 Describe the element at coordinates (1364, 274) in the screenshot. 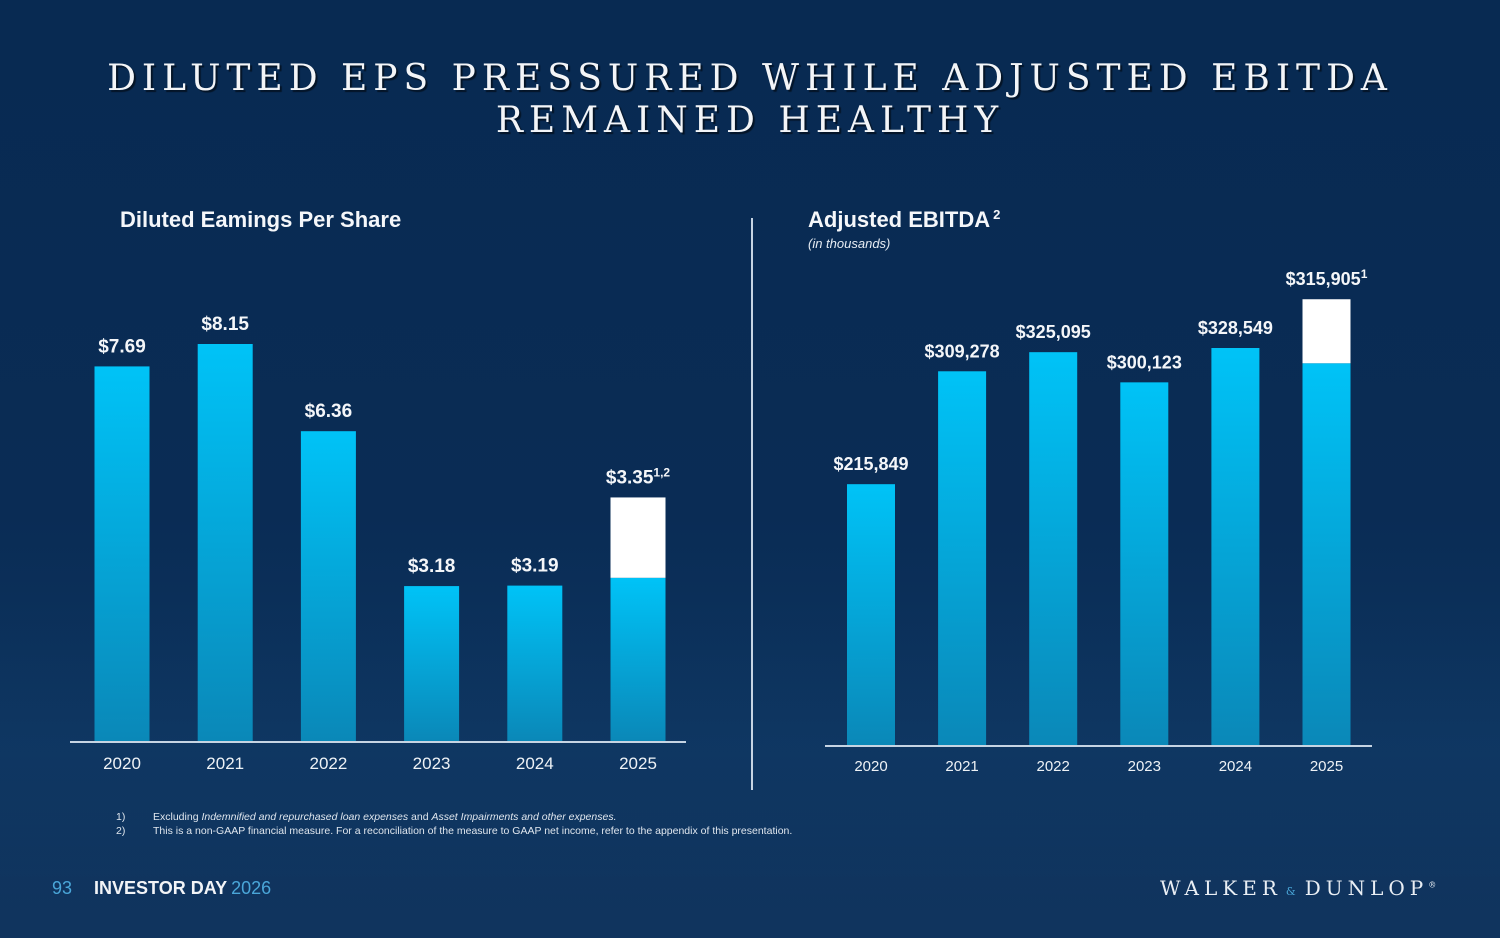

I see `ebitda-data-label-footnote-mark: 1` at that location.